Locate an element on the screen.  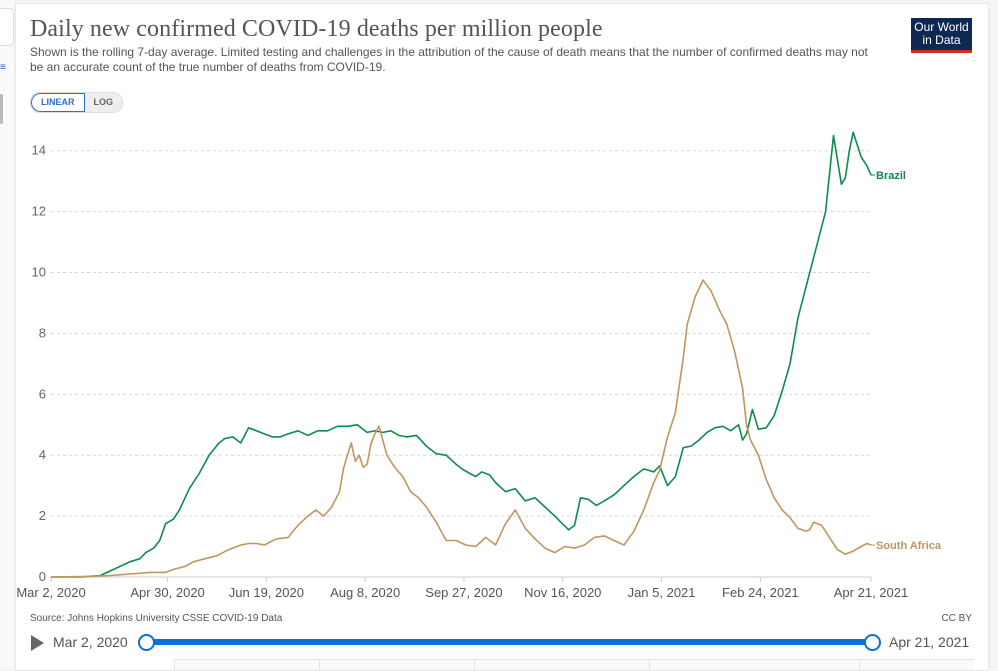
owid-logo: Our World in Data is located at coordinates (941, 35).